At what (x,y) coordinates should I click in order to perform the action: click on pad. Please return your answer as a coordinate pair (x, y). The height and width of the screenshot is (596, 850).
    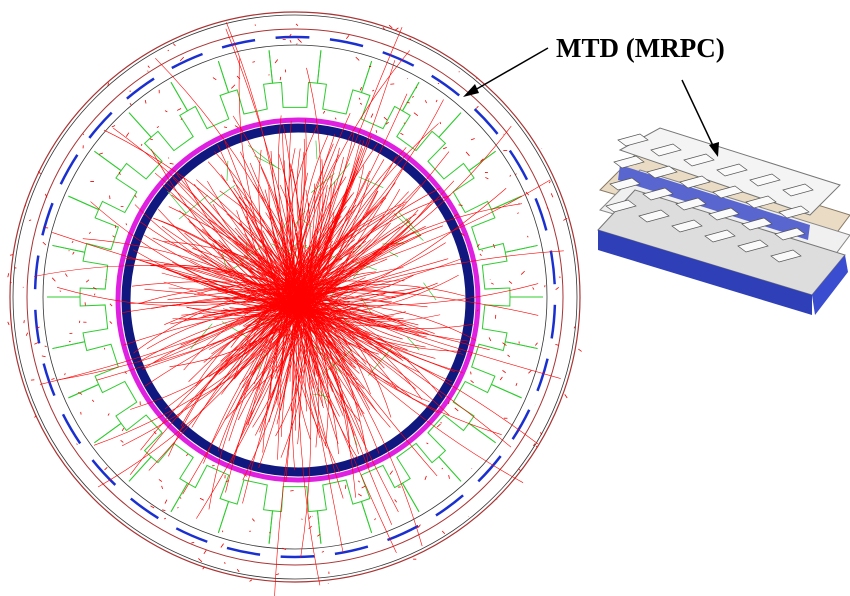
    Looking at the image, I should click on (753, 246).